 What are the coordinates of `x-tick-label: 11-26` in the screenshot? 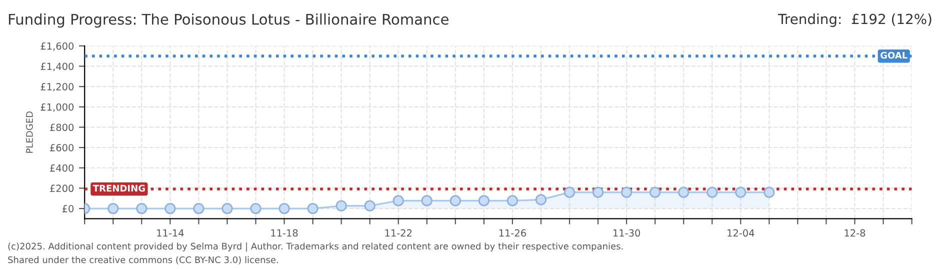 It's located at (512, 233).